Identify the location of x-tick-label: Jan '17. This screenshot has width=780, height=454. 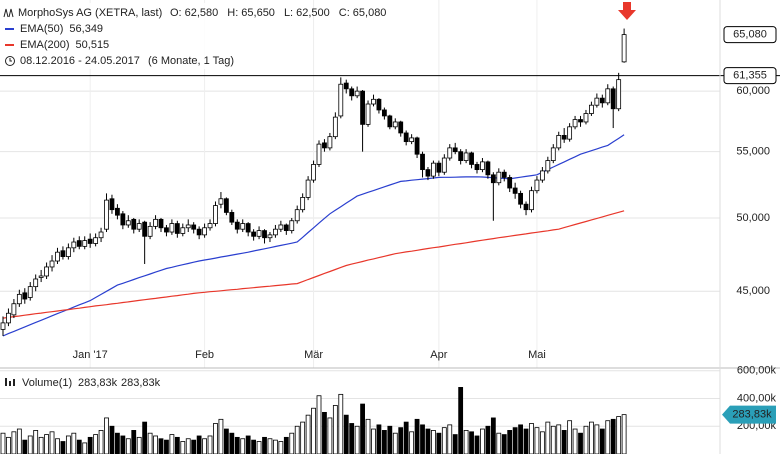
(90, 355).